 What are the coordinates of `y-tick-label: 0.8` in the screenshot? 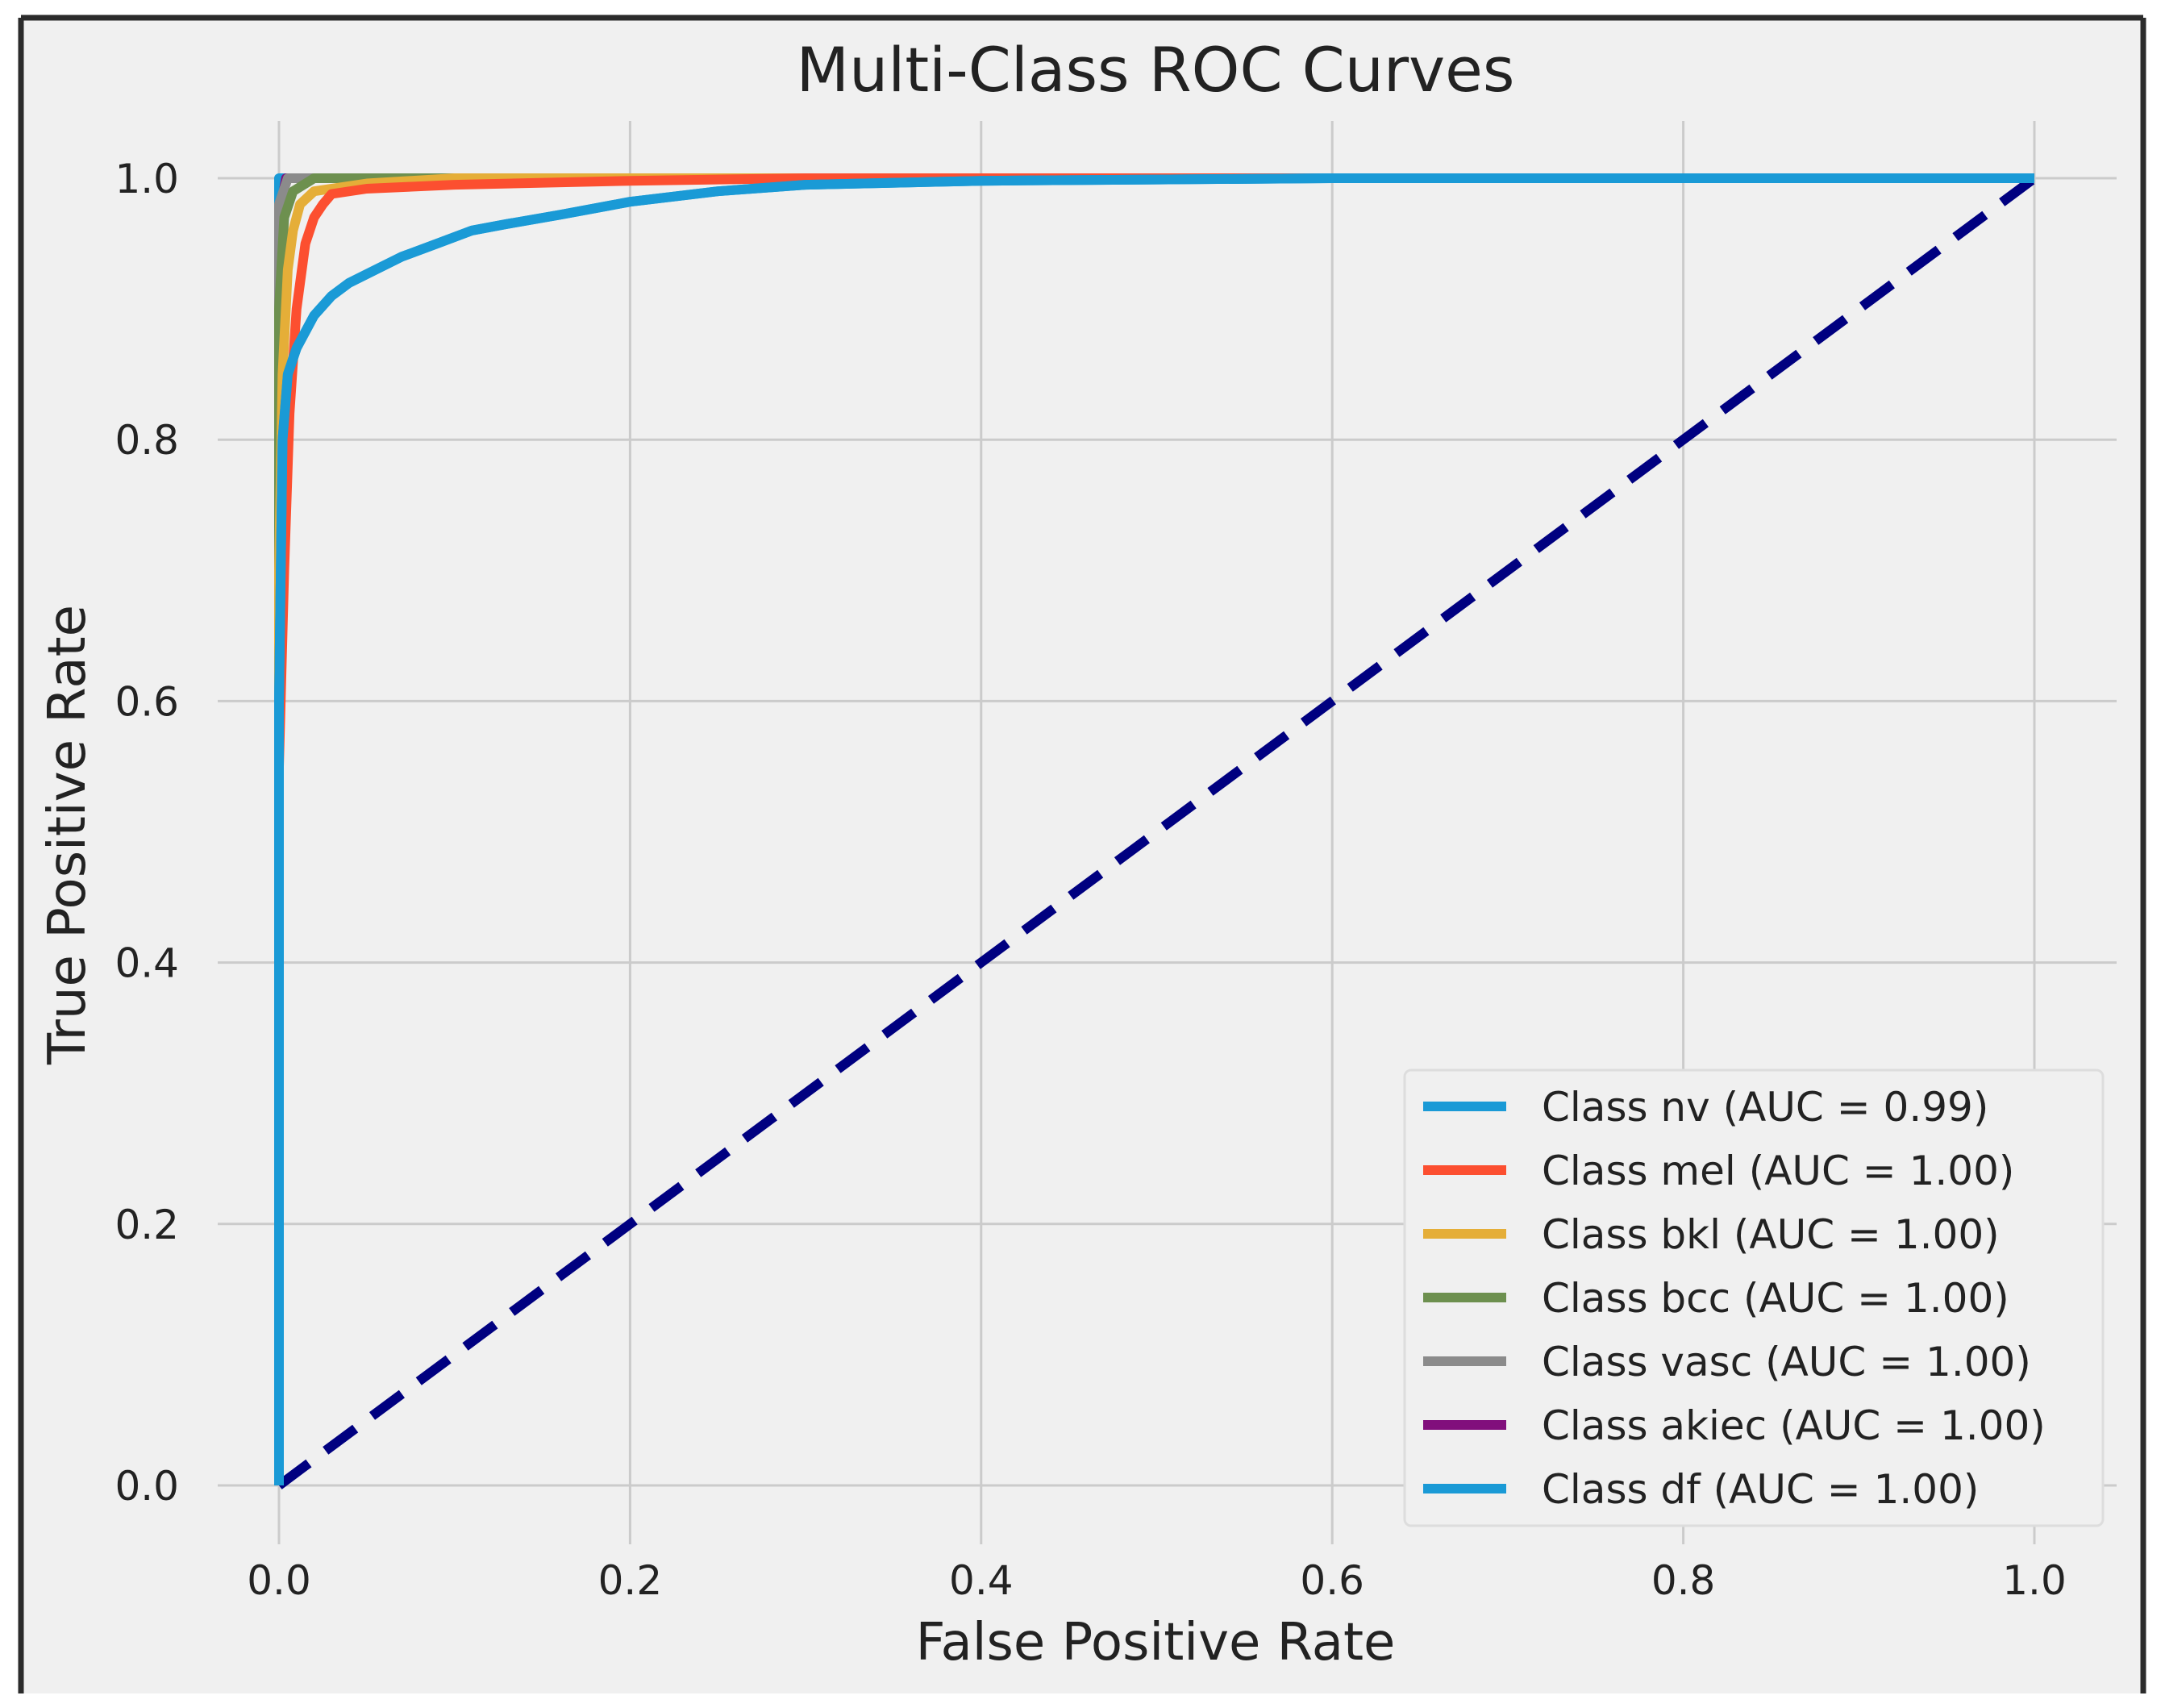 It's located at (146, 440).